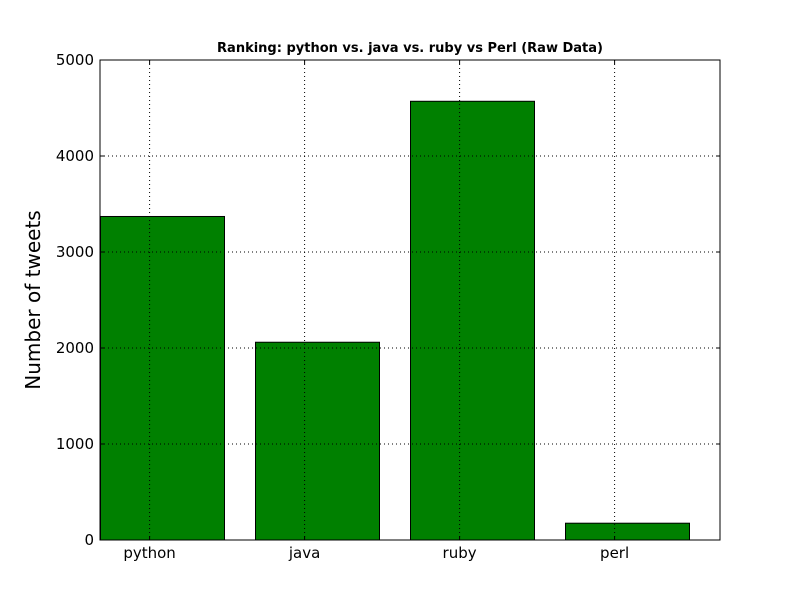 This screenshot has width=800, height=604. I want to click on x-tick-label: python, so click(149, 553).